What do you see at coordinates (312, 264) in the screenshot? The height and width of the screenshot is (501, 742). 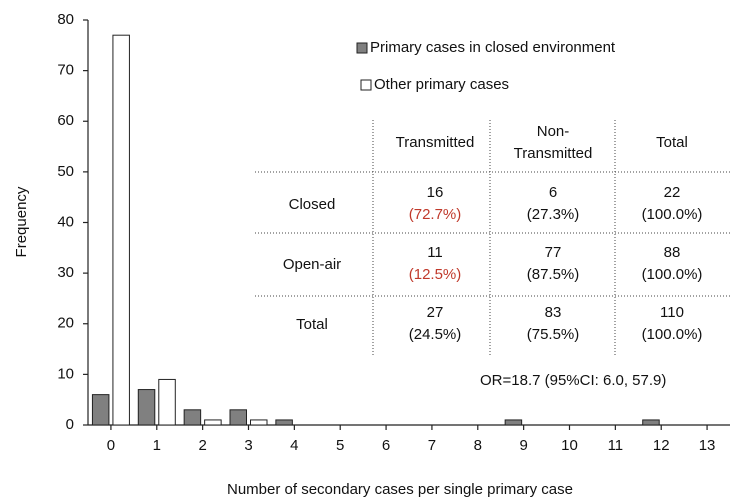 I see `table-row-label: Open-air` at bounding box center [312, 264].